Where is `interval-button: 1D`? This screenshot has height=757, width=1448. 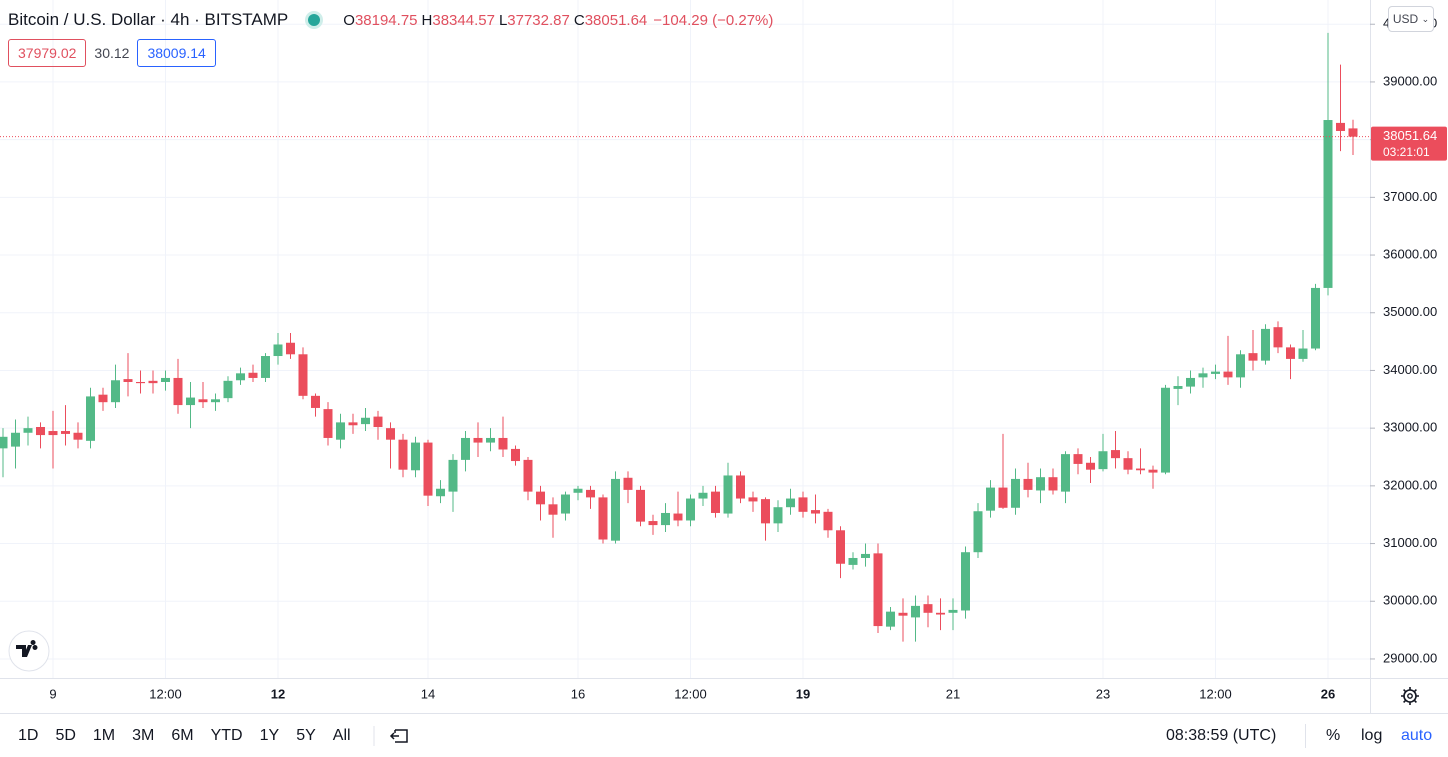
interval-button: 1D is located at coordinates (28, 735).